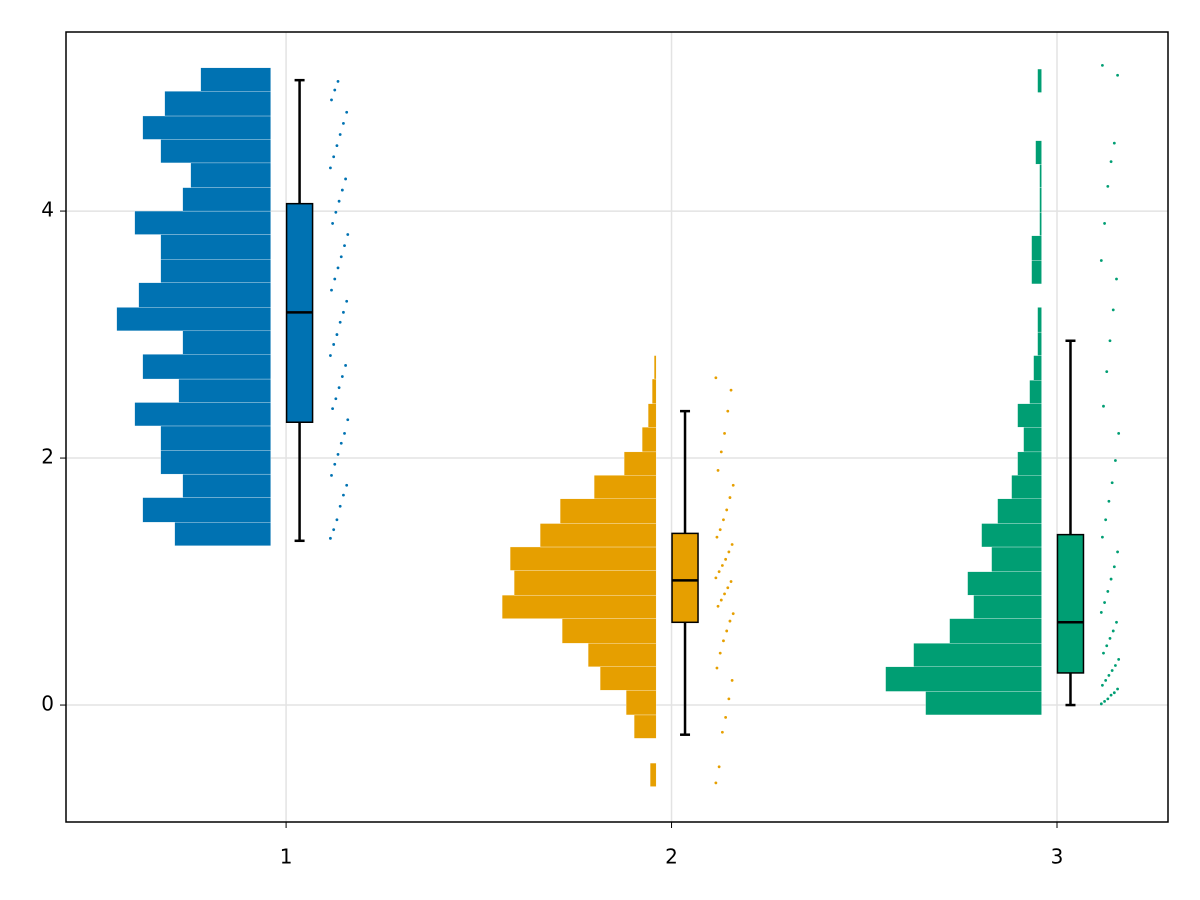 The height and width of the screenshot is (900, 1200). What do you see at coordinates (47, 704) in the screenshot?
I see `y-tick-label: 0` at bounding box center [47, 704].